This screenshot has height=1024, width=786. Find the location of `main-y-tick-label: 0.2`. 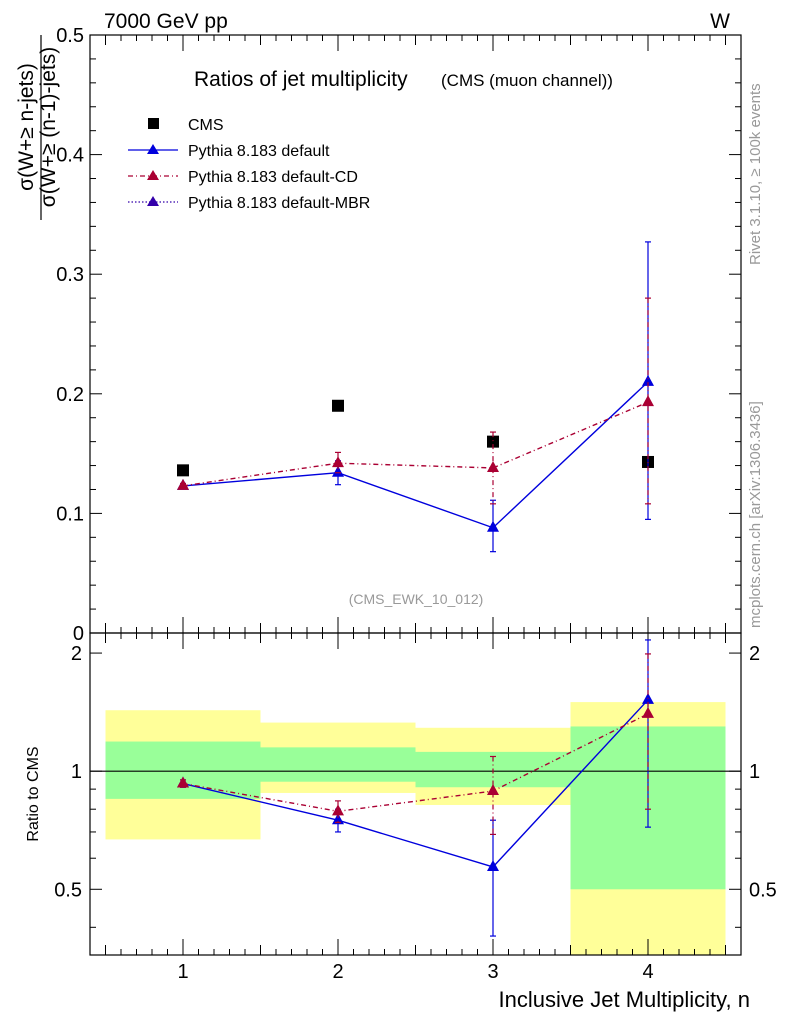

main-y-tick-label: 0.2 is located at coordinates (70, 395).